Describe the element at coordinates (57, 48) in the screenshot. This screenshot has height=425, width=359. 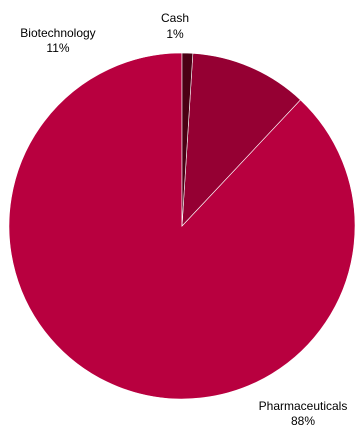
I see `slice-value-biotechnology: 11%` at that location.